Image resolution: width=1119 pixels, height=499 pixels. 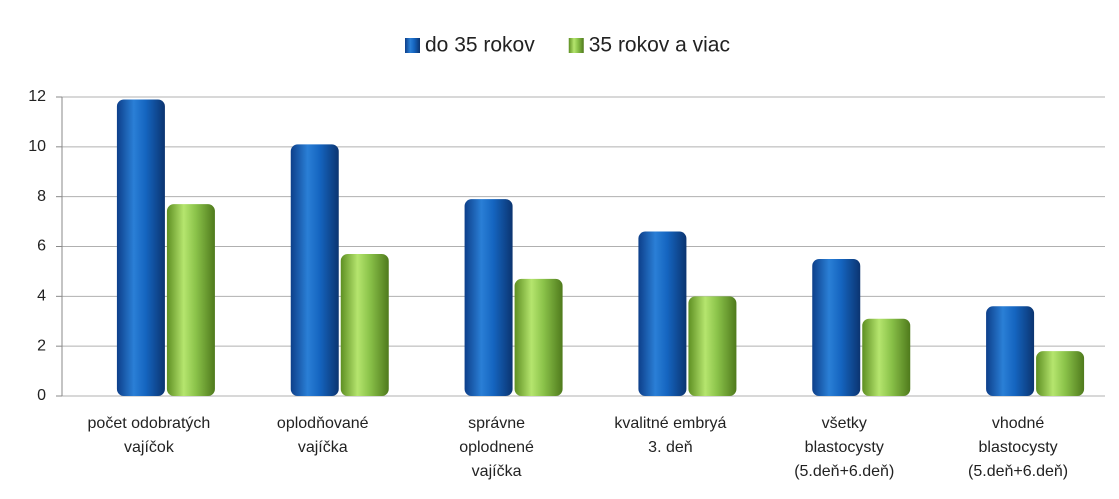 What do you see at coordinates (41, 395) in the screenshot?
I see `y-tick-label: 0` at bounding box center [41, 395].